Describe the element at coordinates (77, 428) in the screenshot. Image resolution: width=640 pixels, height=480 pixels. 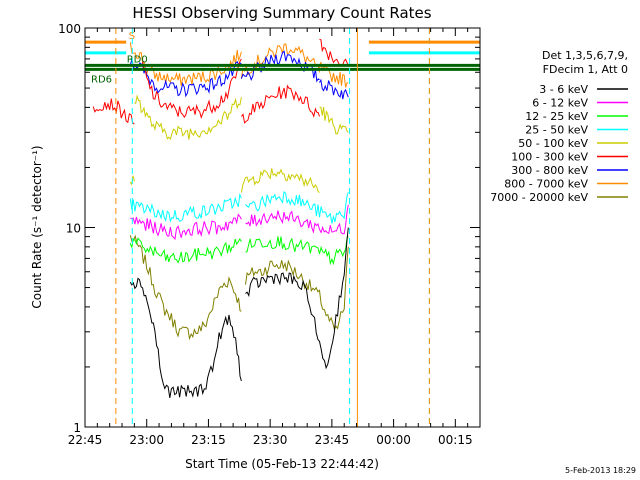
I see `y-tick-label-1: 1` at that location.